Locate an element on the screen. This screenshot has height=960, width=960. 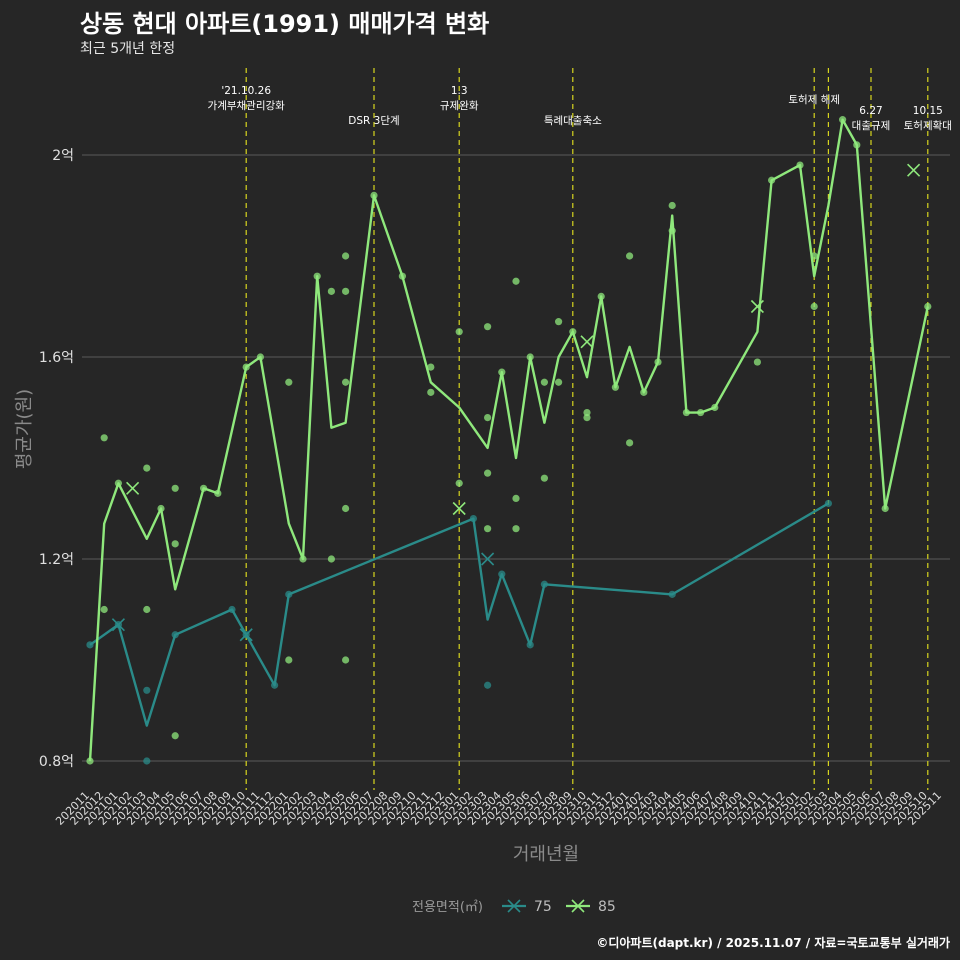
event-annotation: 특례대출축소 is located at coordinates (573, 121).